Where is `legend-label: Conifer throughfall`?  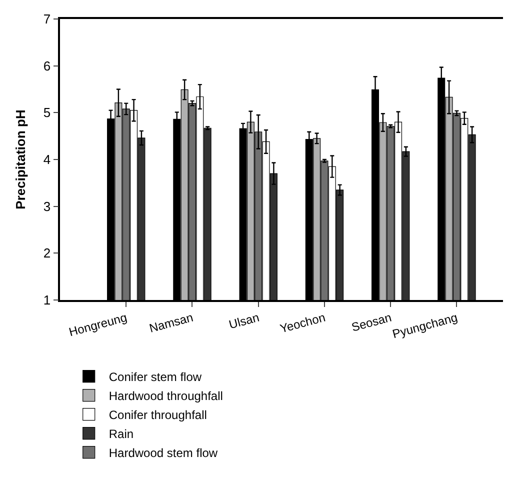
legend-label: Conifer throughfall is located at coordinates (157, 415).